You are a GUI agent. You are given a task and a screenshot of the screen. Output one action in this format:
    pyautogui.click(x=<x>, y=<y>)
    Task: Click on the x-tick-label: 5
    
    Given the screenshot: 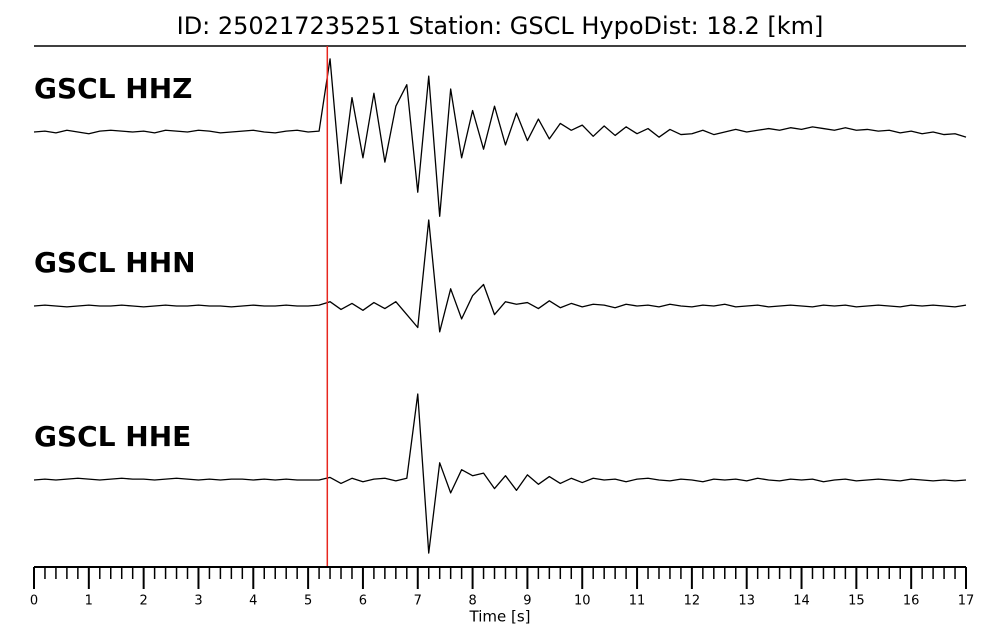 What is the action you would take?
    pyautogui.click(x=308, y=601)
    